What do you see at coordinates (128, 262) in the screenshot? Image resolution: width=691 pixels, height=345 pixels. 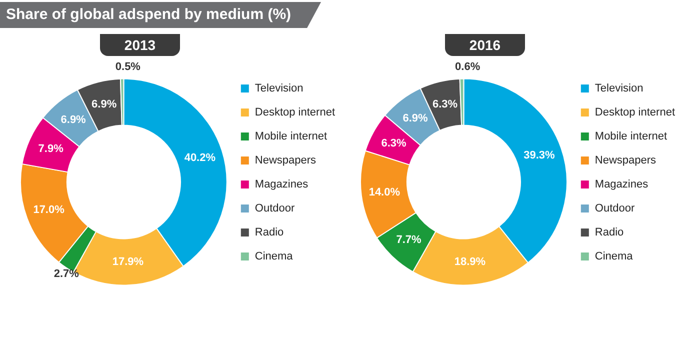 I see `data-label: 17.9%` at bounding box center [128, 262].